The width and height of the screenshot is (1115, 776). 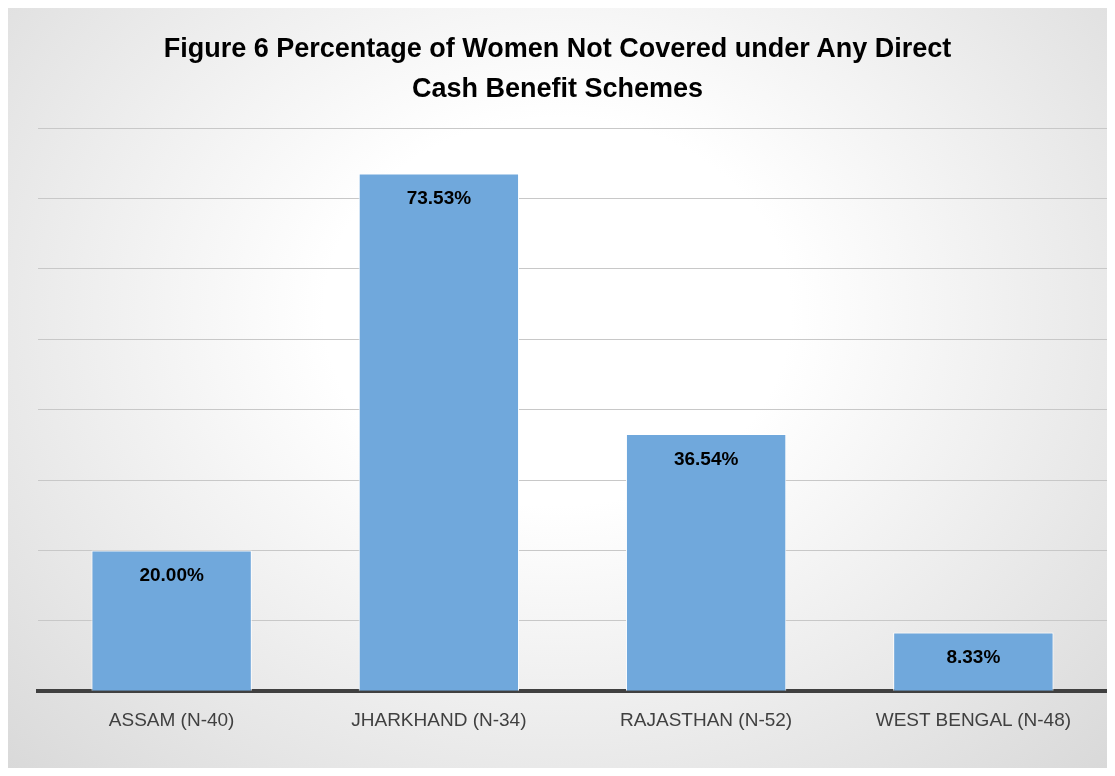 What do you see at coordinates (171, 719) in the screenshot?
I see `x-tick-label: ASSAM (N-40)` at bounding box center [171, 719].